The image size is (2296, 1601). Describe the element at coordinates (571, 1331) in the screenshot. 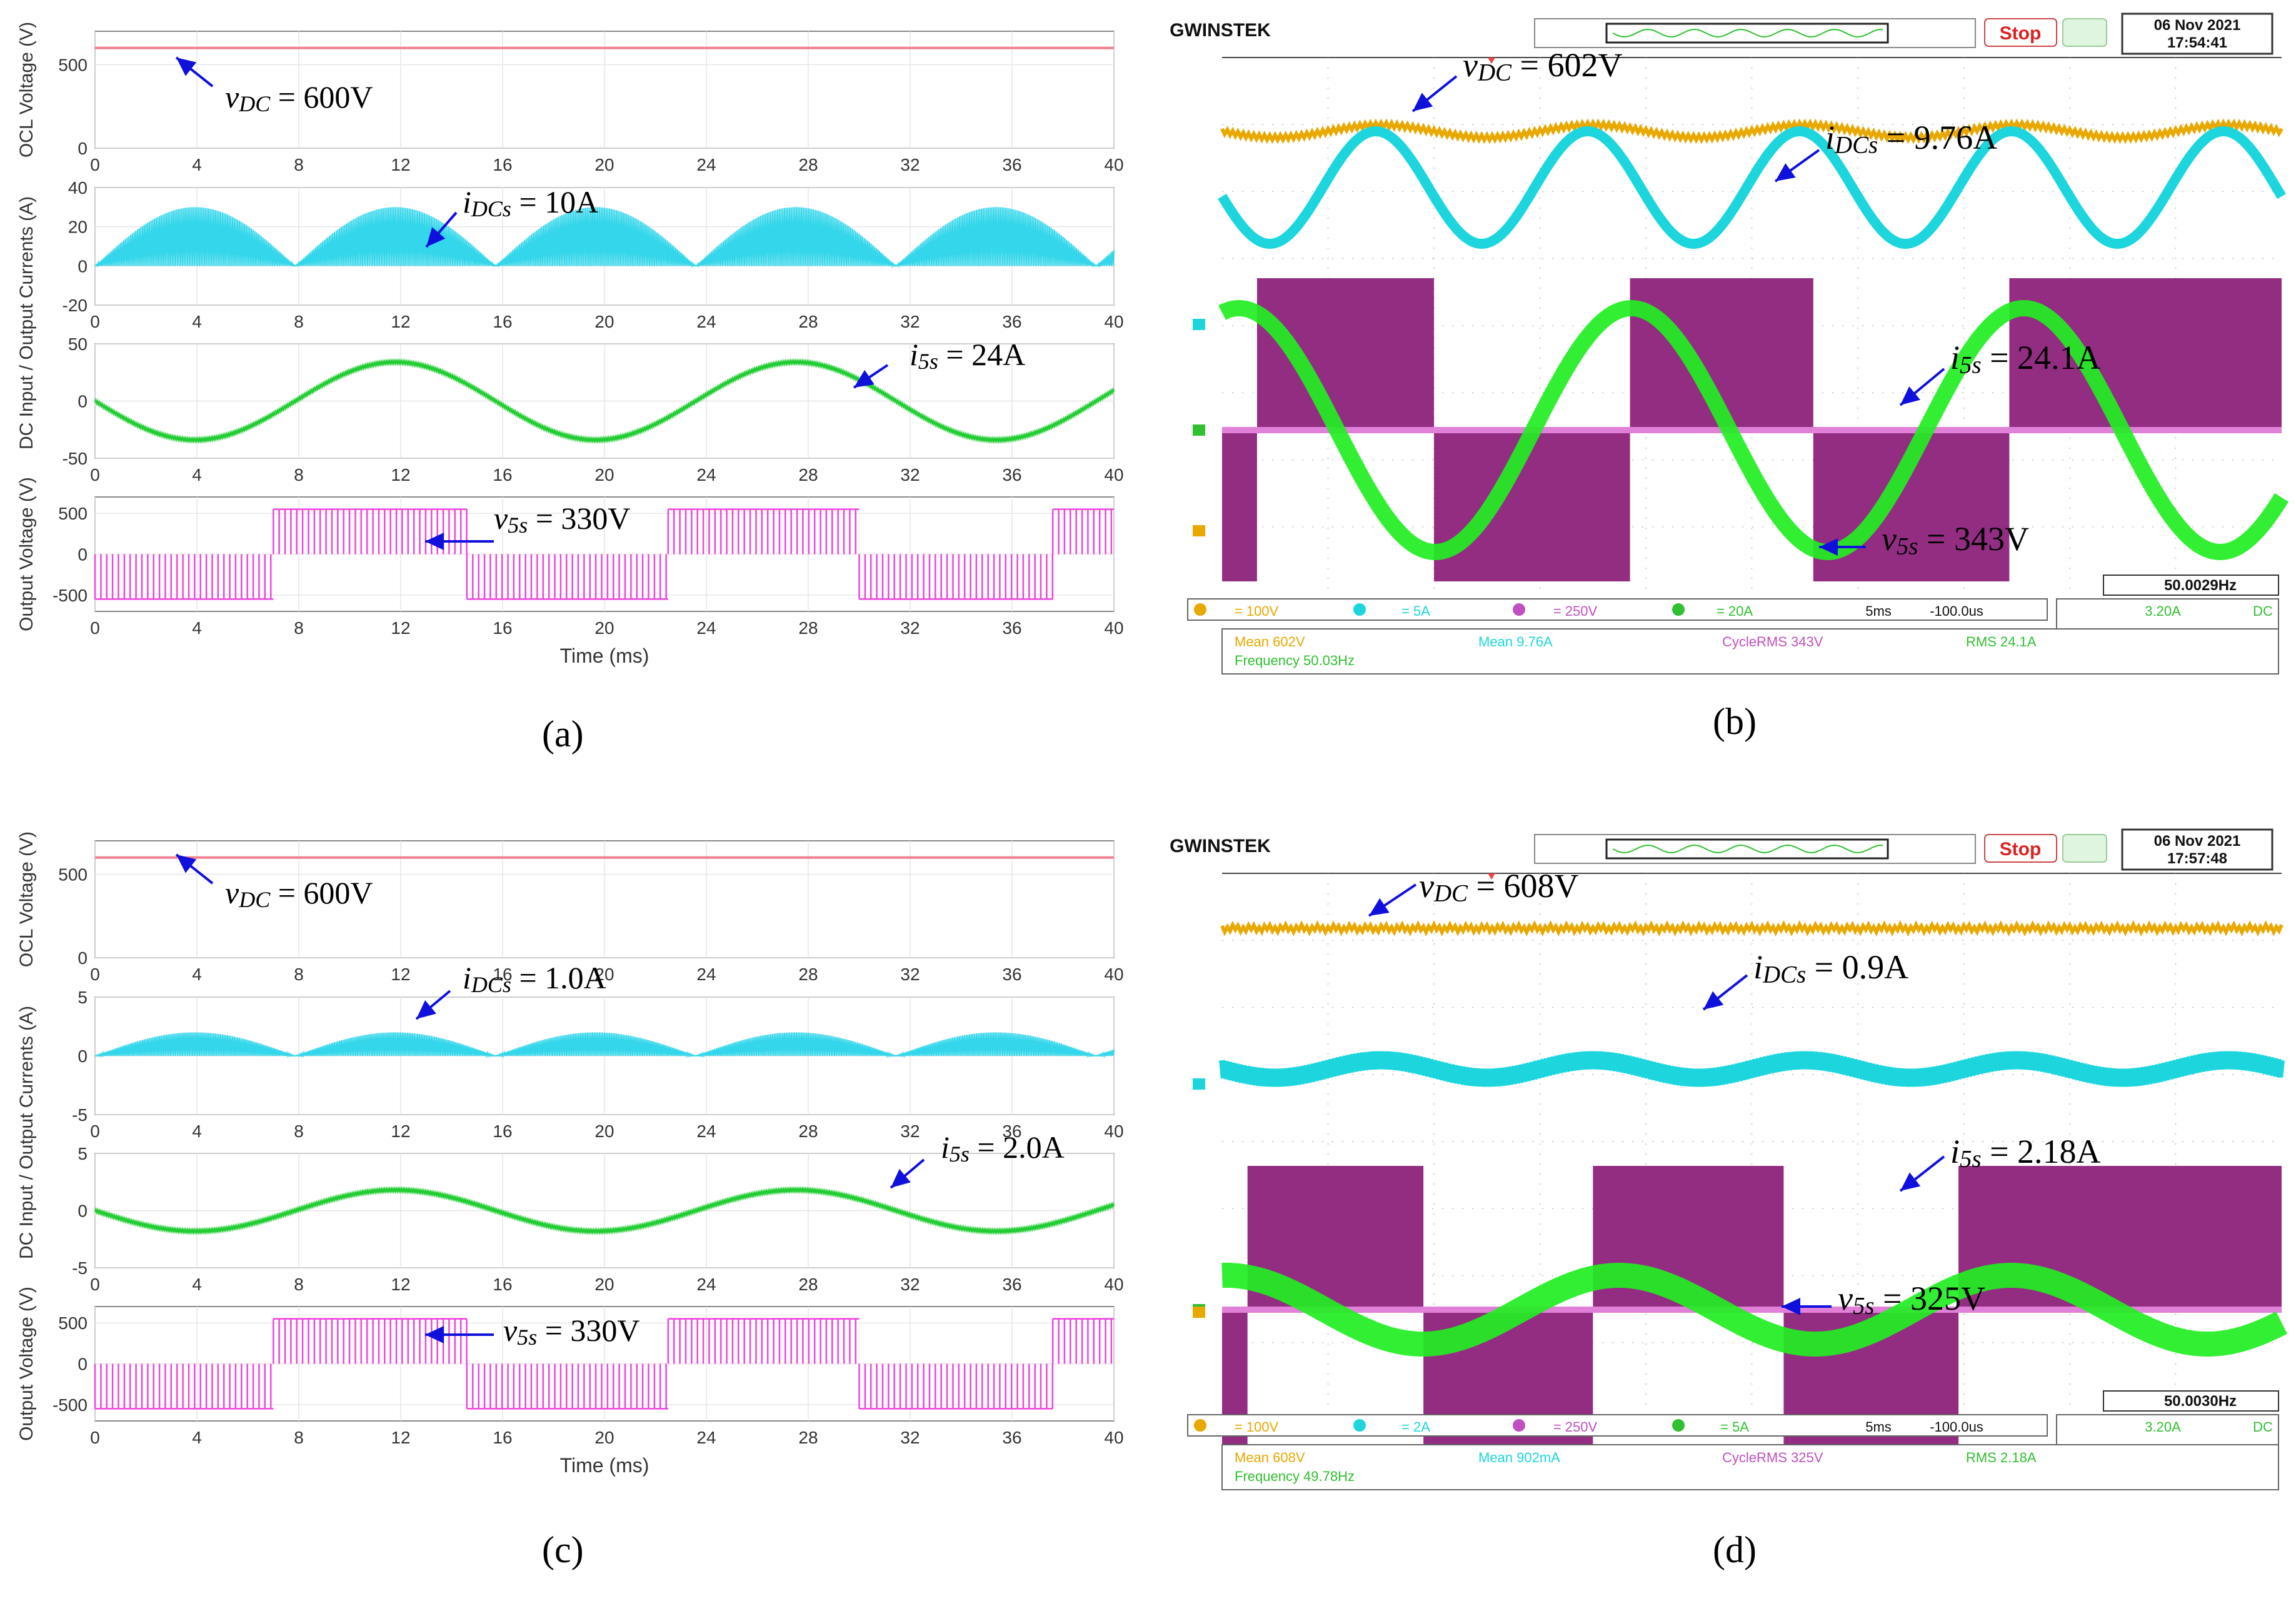

I see `annotation-vs: v5s = 330V` at that location.